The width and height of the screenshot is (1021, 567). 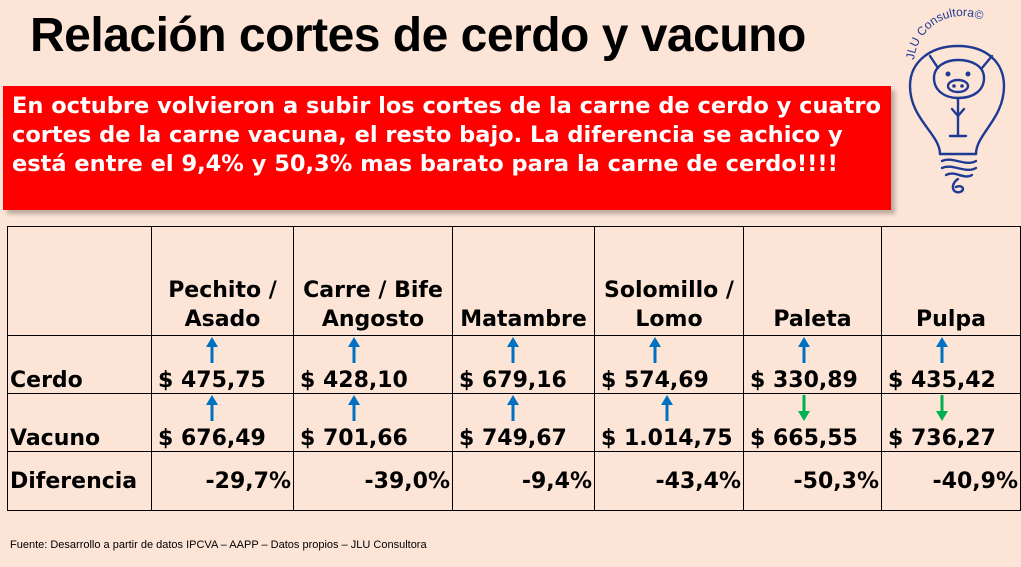 I want to click on price-cell: $ 736,27, so click(x=951, y=422).